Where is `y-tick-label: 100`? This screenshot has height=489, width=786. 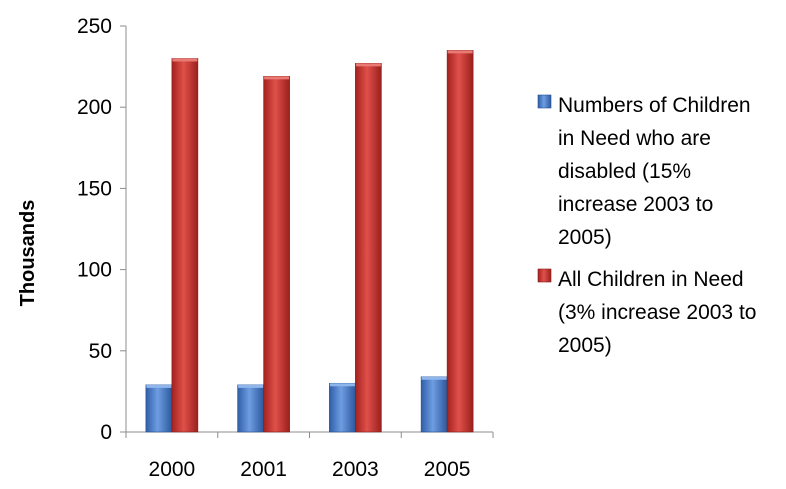 y-tick-label: 100 is located at coordinates (94, 270).